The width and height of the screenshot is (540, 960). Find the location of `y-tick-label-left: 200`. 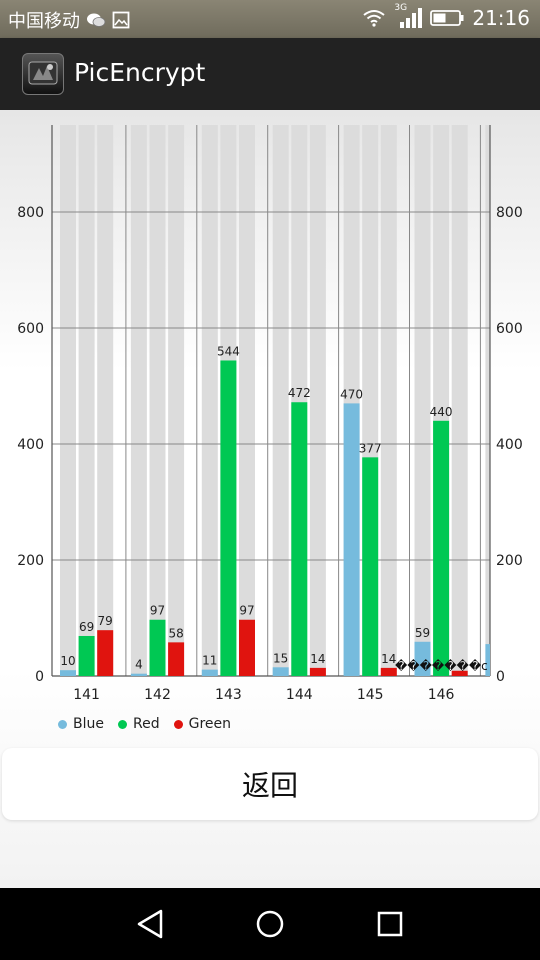

y-tick-label-left: 200 is located at coordinates (30, 561).